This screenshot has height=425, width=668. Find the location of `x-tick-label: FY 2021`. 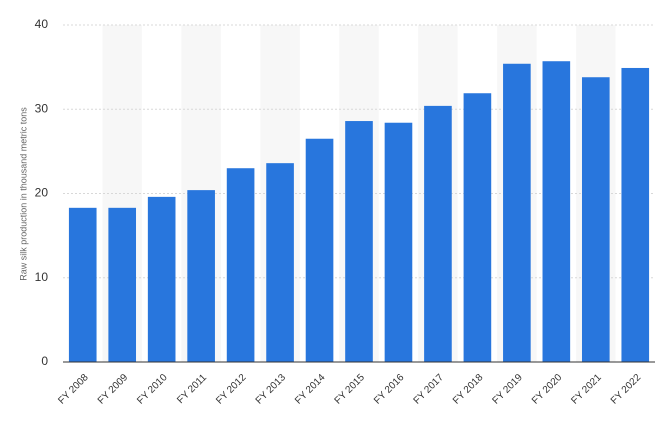

x-tick-label: FY 2021 is located at coordinates (586, 389).